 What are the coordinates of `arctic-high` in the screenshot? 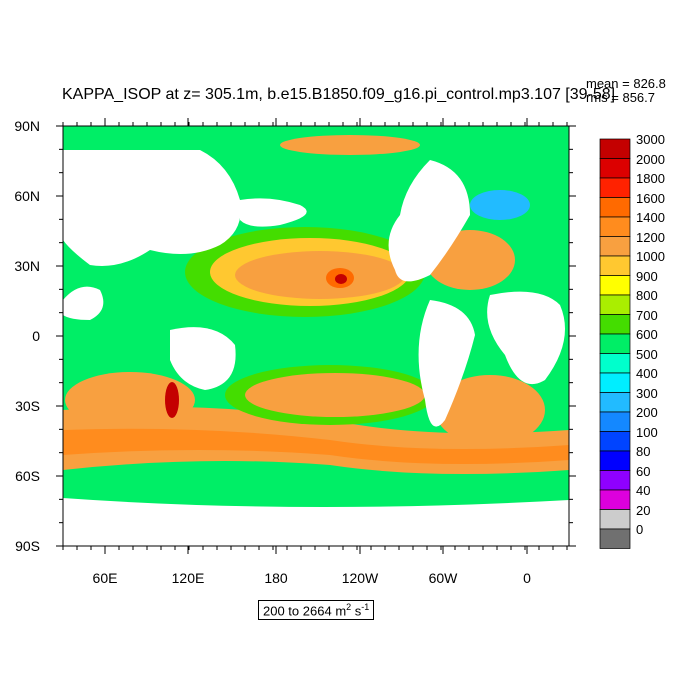 It's located at (350, 145).